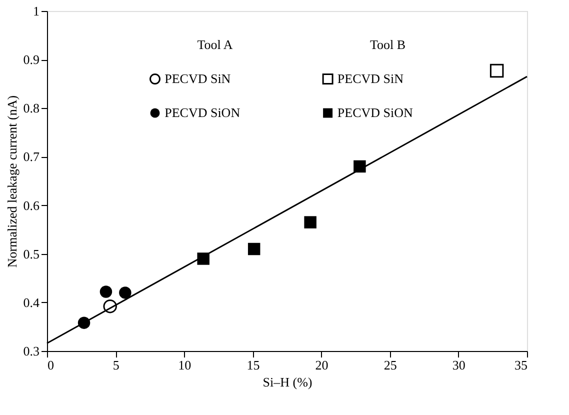 The height and width of the screenshot is (415, 569). What do you see at coordinates (521, 365) in the screenshot?
I see `x-tick-label: 35` at bounding box center [521, 365].